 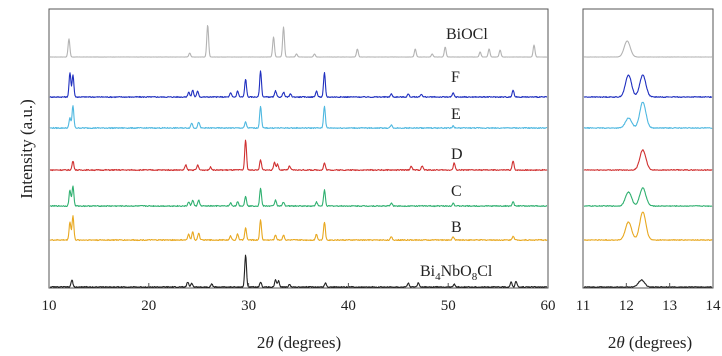 I want to click on inset-traces, so click(x=648, y=164).